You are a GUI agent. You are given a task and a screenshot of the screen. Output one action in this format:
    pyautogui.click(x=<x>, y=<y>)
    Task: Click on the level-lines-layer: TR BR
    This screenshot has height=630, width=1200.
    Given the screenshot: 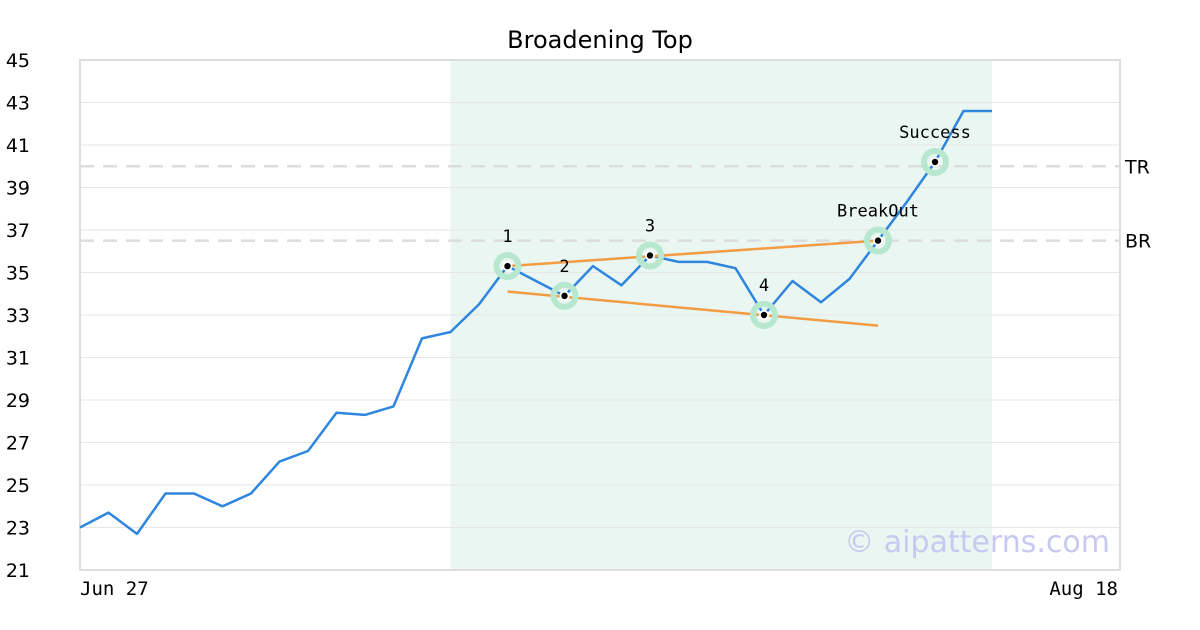 What is the action you would take?
    pyautogui.click(x=615, y=204)
    